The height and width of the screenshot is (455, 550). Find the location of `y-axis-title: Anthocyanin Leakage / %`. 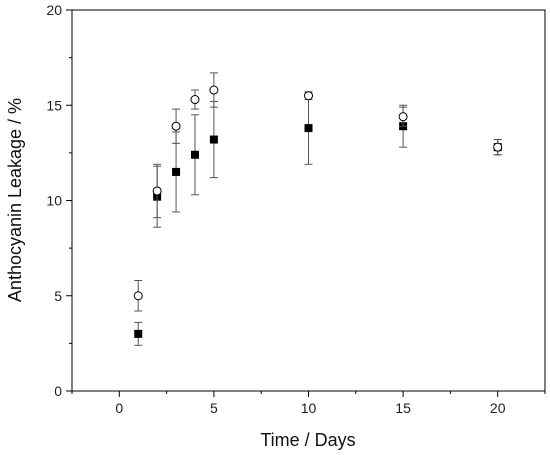

y-axis-title: Anthocyanin Leakage / % is located at coordinates (15, 200).